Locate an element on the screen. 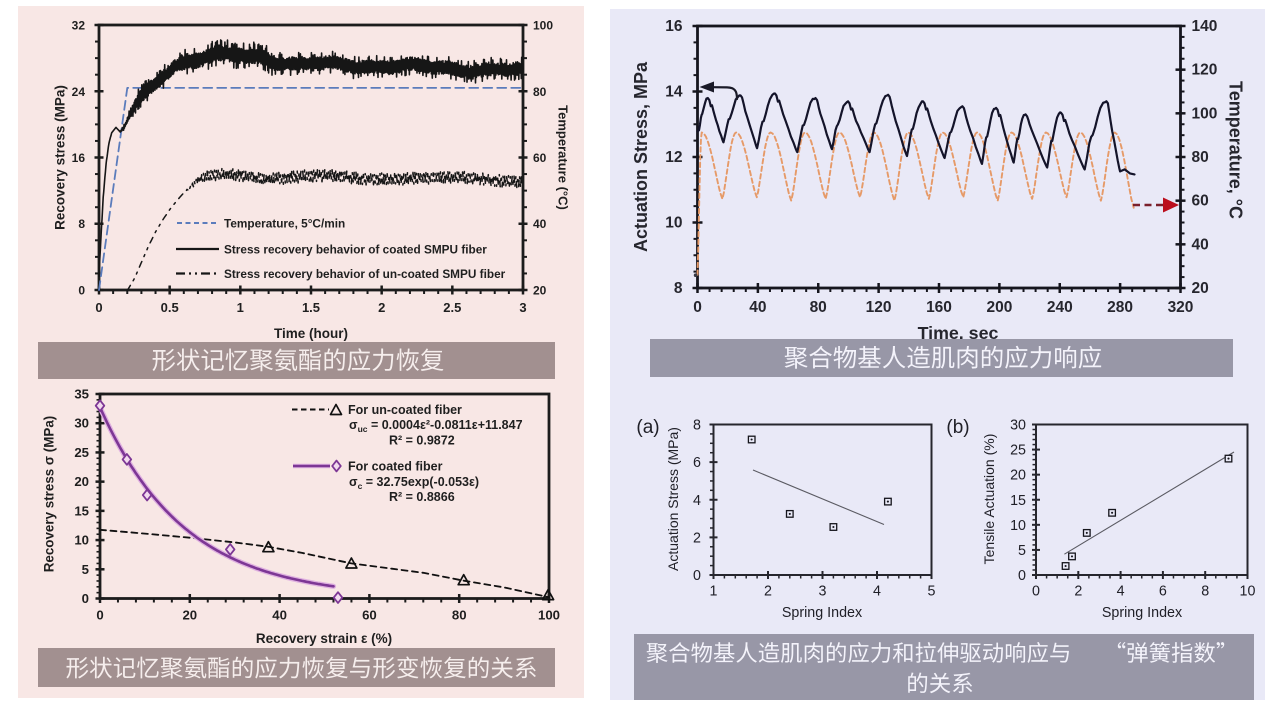 The image size is (1267, 713). svg-text: Tensile Actuation (%) is located at coordinates (989, 499).